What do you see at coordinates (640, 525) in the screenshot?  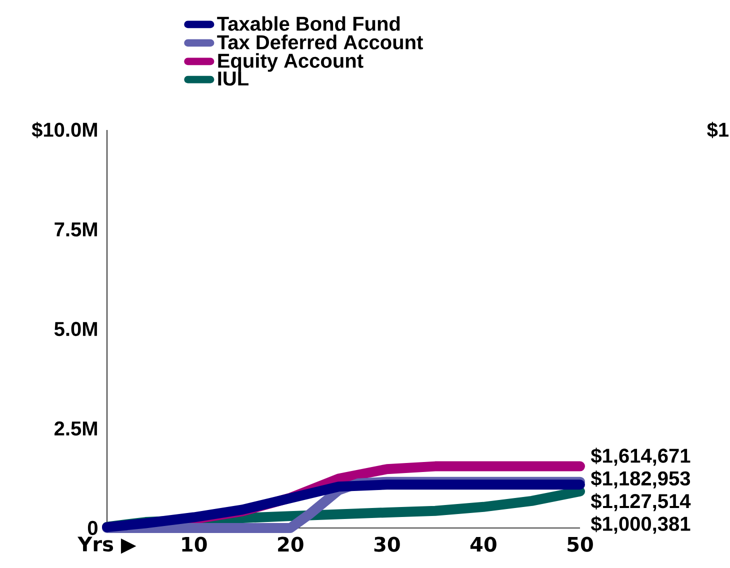 I see `text: $1,000,381` at bounding box center [640, 525].